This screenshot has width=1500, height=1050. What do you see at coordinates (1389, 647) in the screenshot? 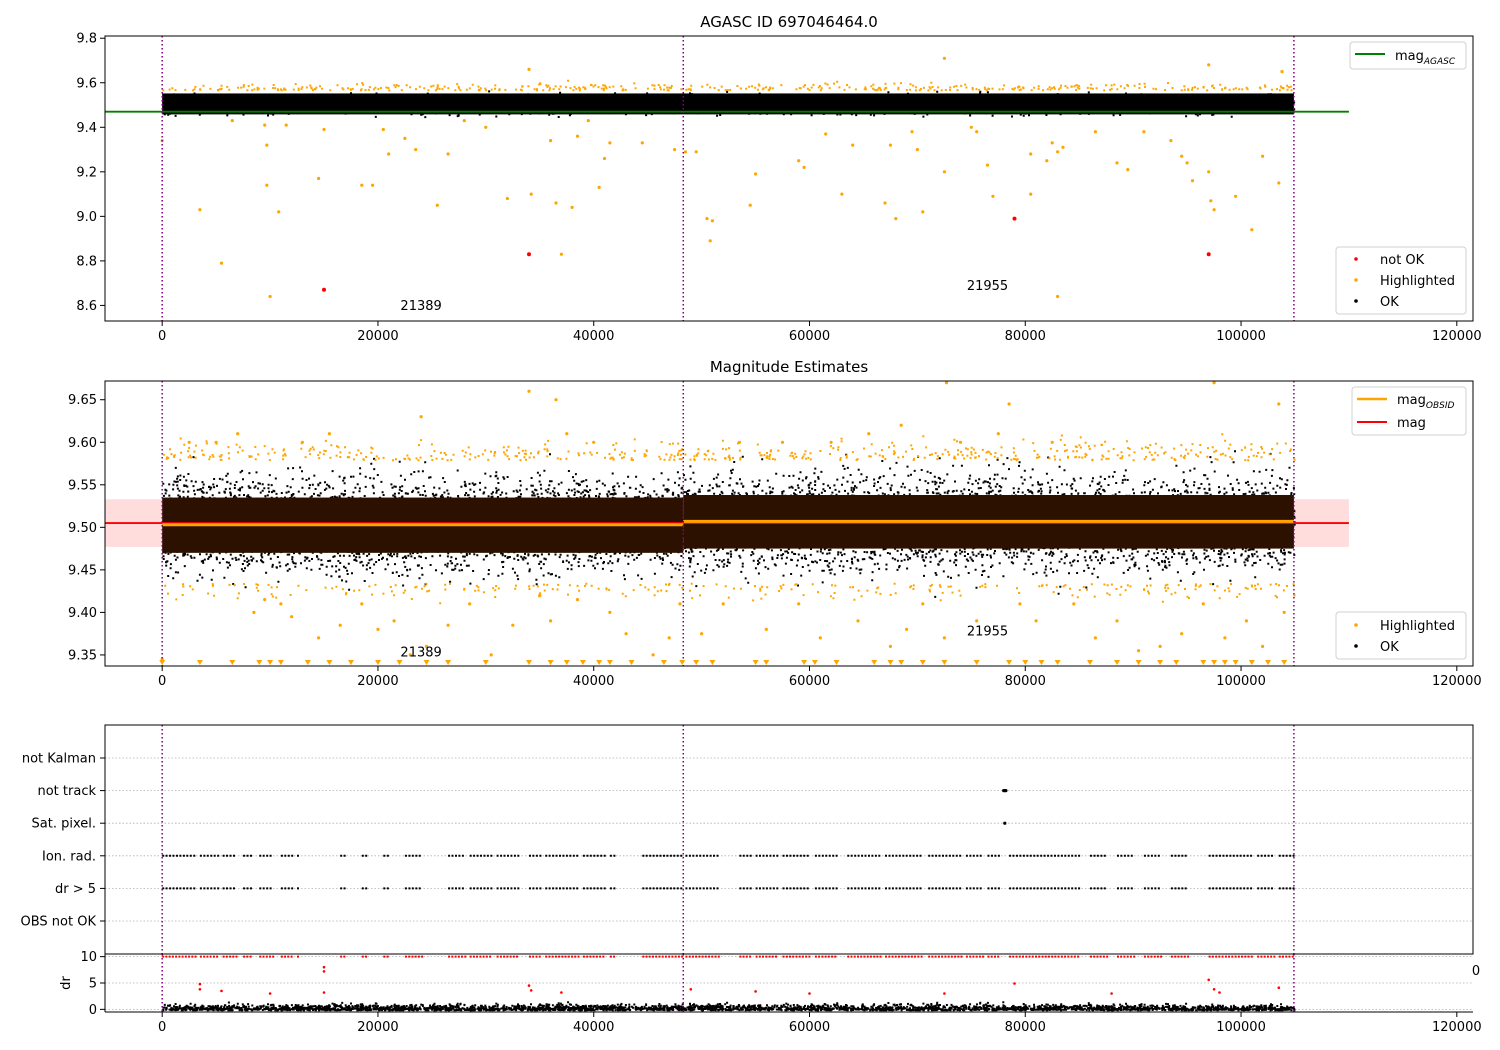
I see `legend2-ok-label: OK` at bounding box center [1389, 647].